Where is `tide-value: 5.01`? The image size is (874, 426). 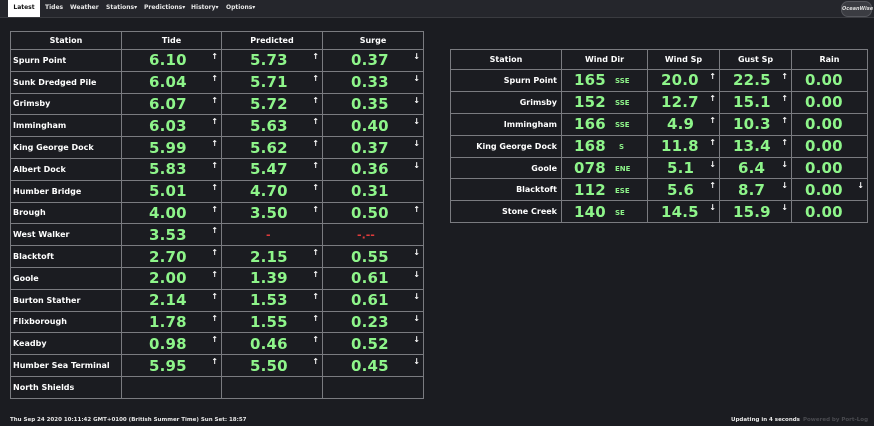
tide-value: 5.01 is located at coordinates (168, 191).